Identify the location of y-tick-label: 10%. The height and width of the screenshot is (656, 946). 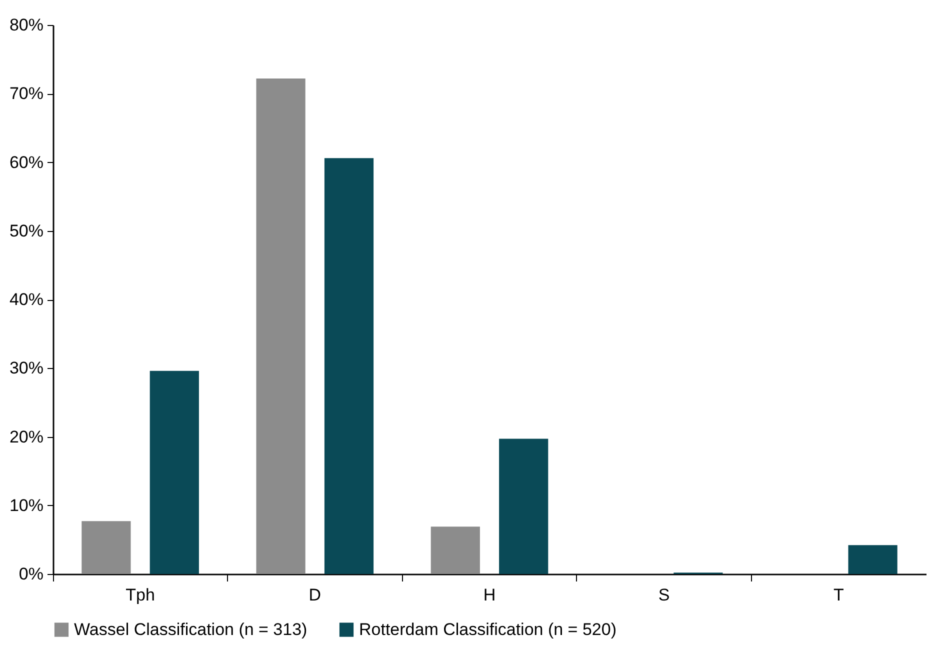
(26, 505).